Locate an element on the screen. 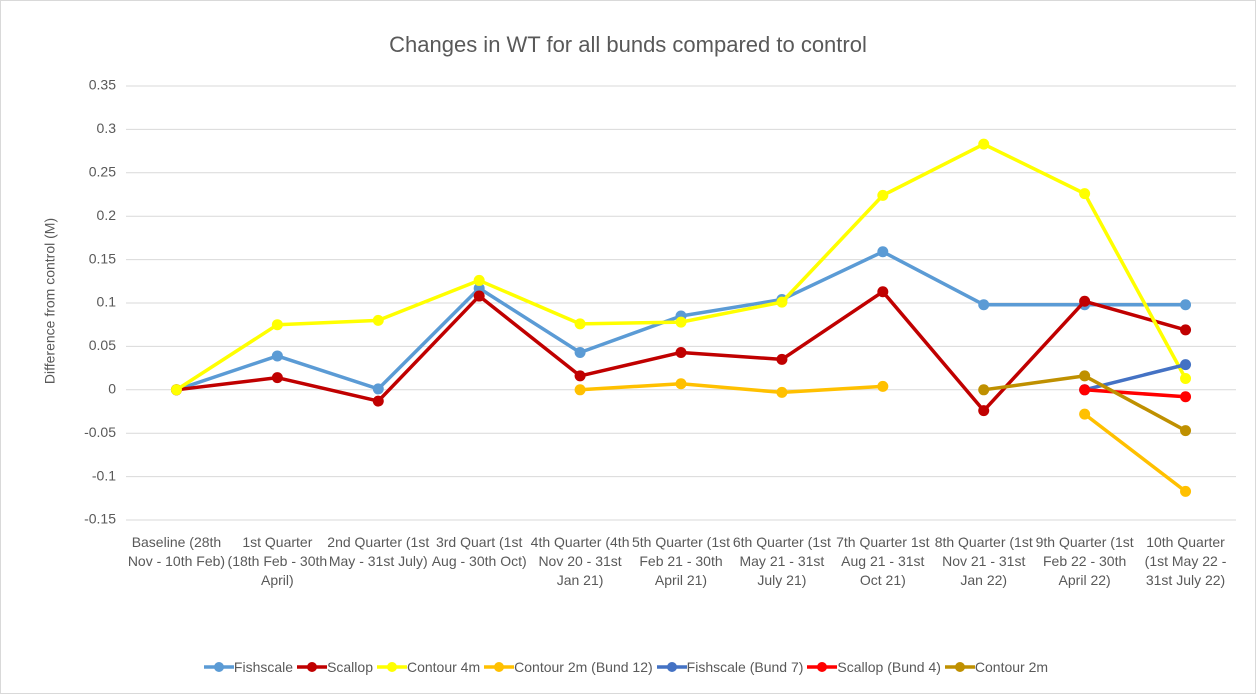 The width and height of the screenshot is (1256, 694). legend-label: Scallop is located at coordinates (350, 667).